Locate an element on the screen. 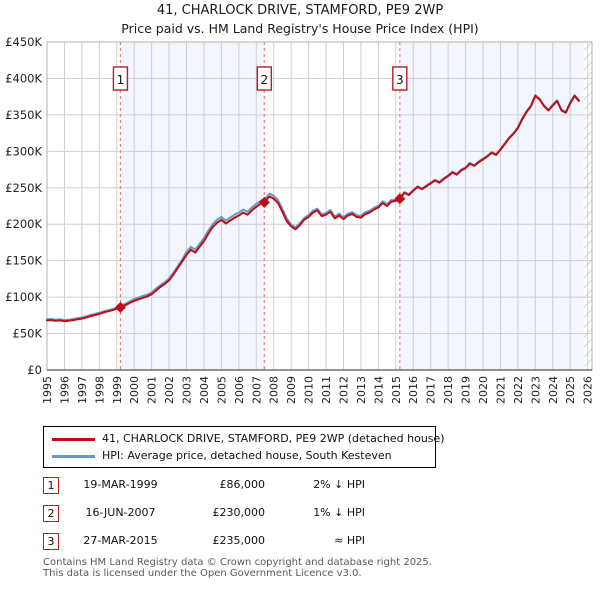 Image resolution: width=600 pixels, height=590 pixels. x-axis-tick-label: 2011 is located at coordinates (326, 390).